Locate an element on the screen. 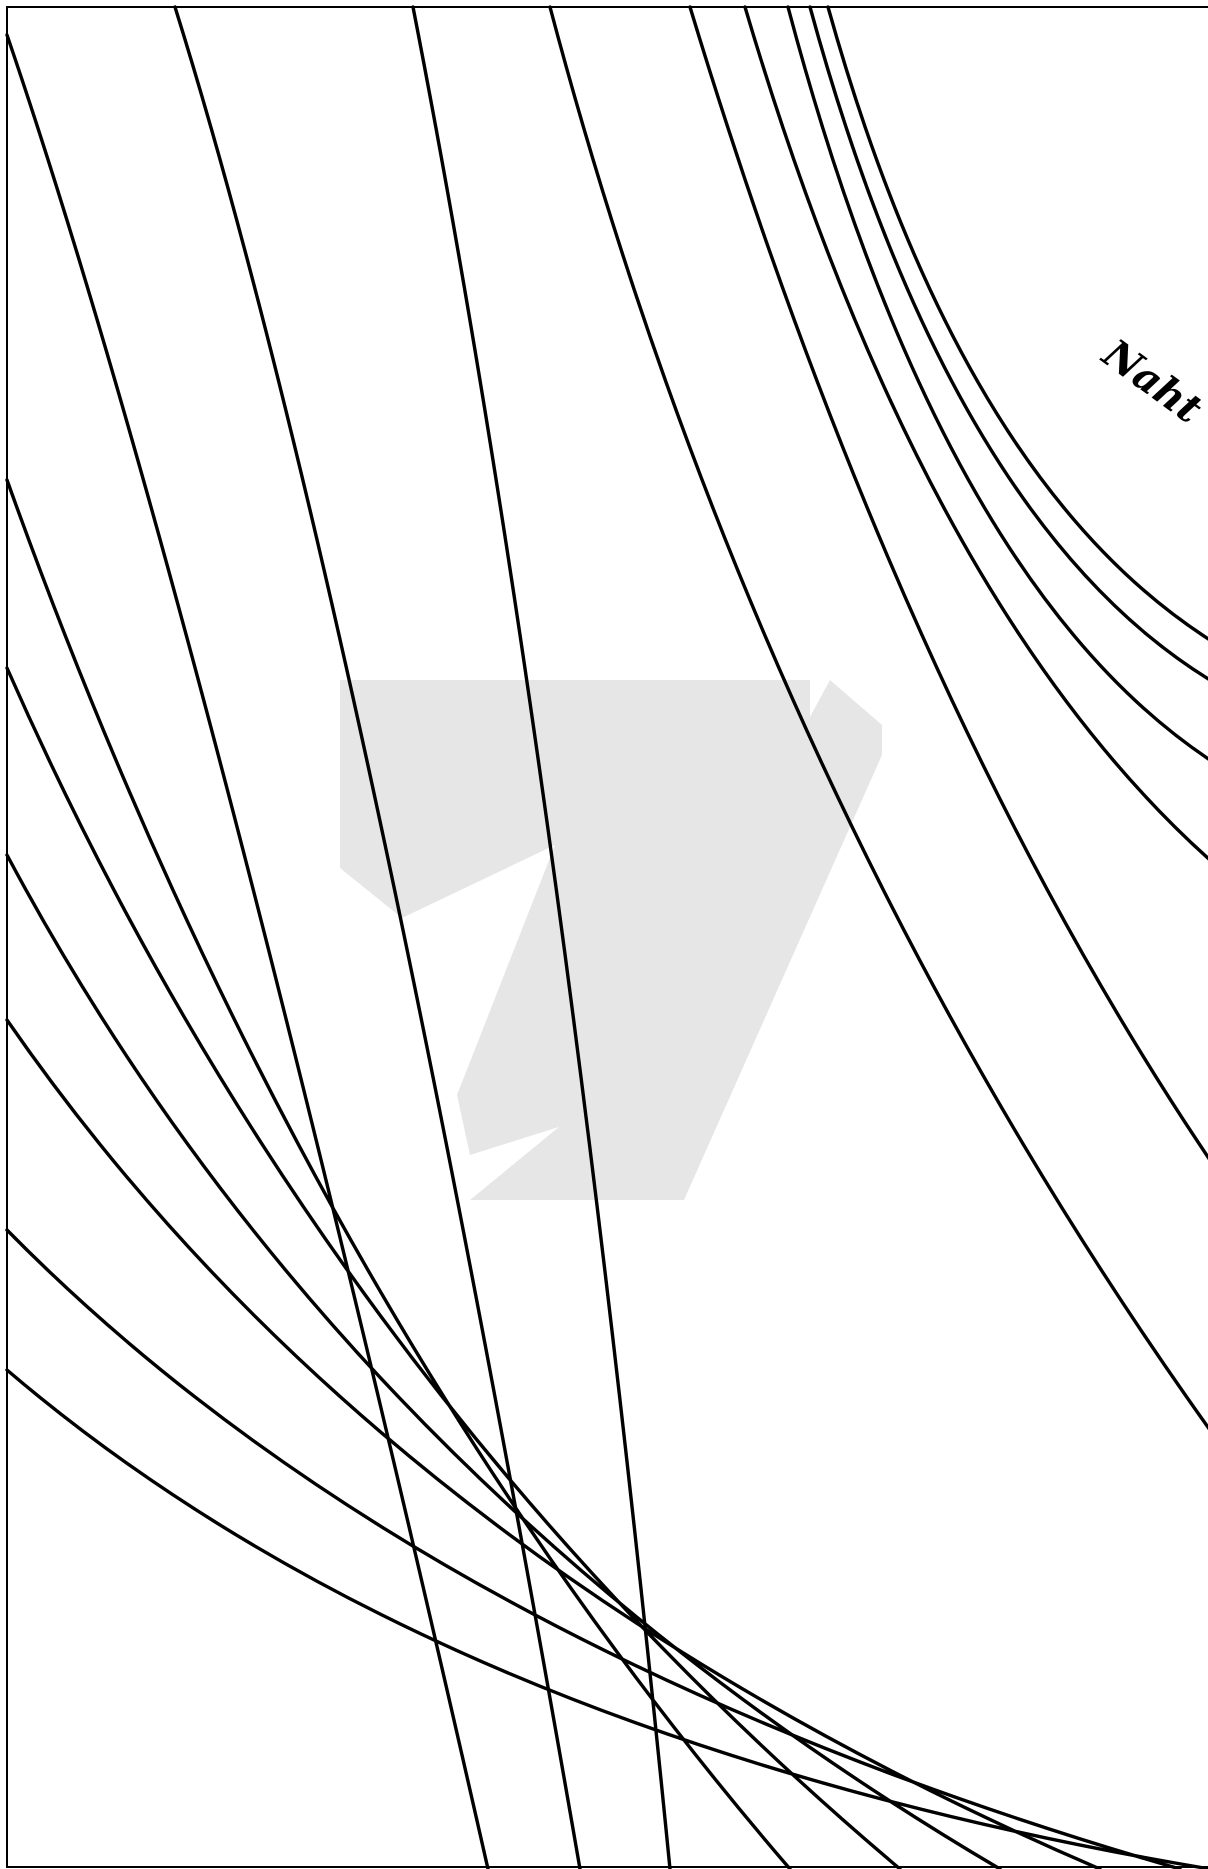  seam-label: Naht is located at coordinates (1150, 381).